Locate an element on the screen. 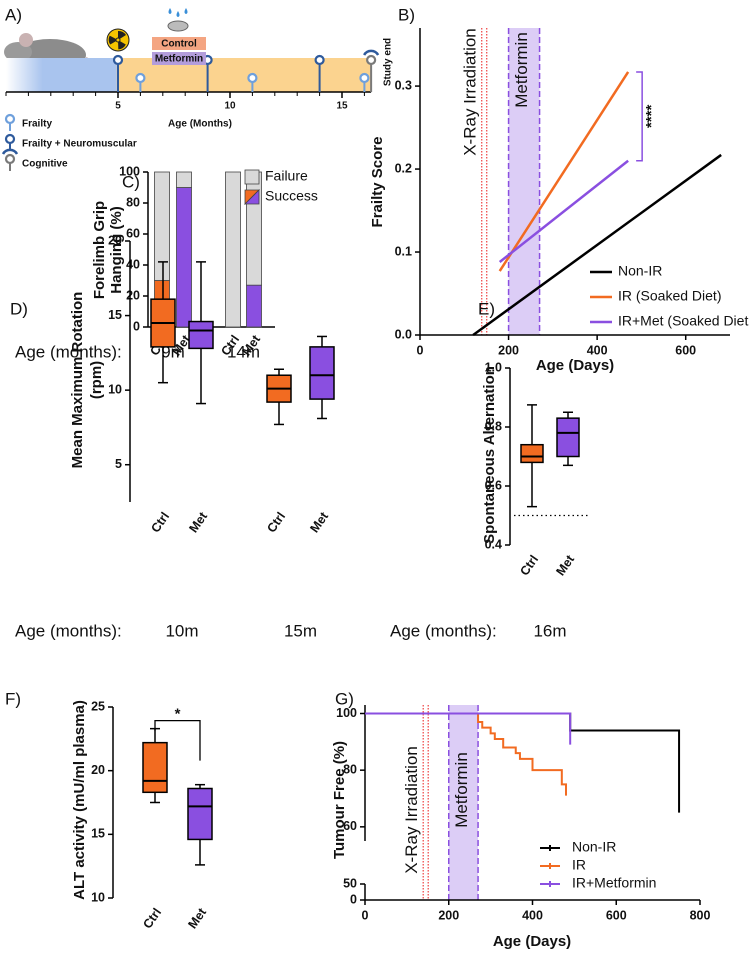  panel-label: F) is located at coordinates (13, 698).